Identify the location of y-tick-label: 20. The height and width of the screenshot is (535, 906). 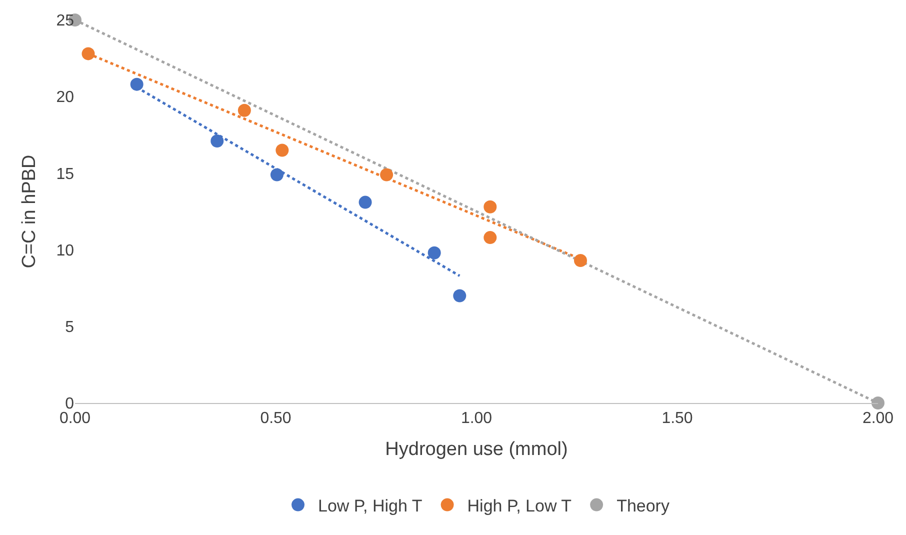
(65, 97).